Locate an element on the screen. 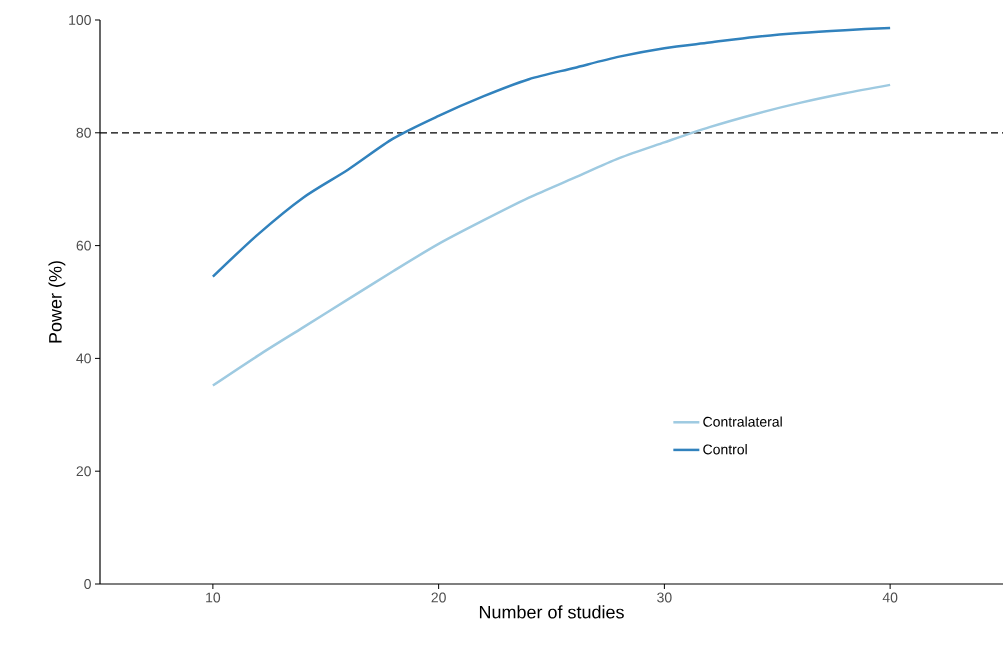 This screenshot has width=1003, height=655. x-axis-title: Number of studies is located at coordinates (551, 612).